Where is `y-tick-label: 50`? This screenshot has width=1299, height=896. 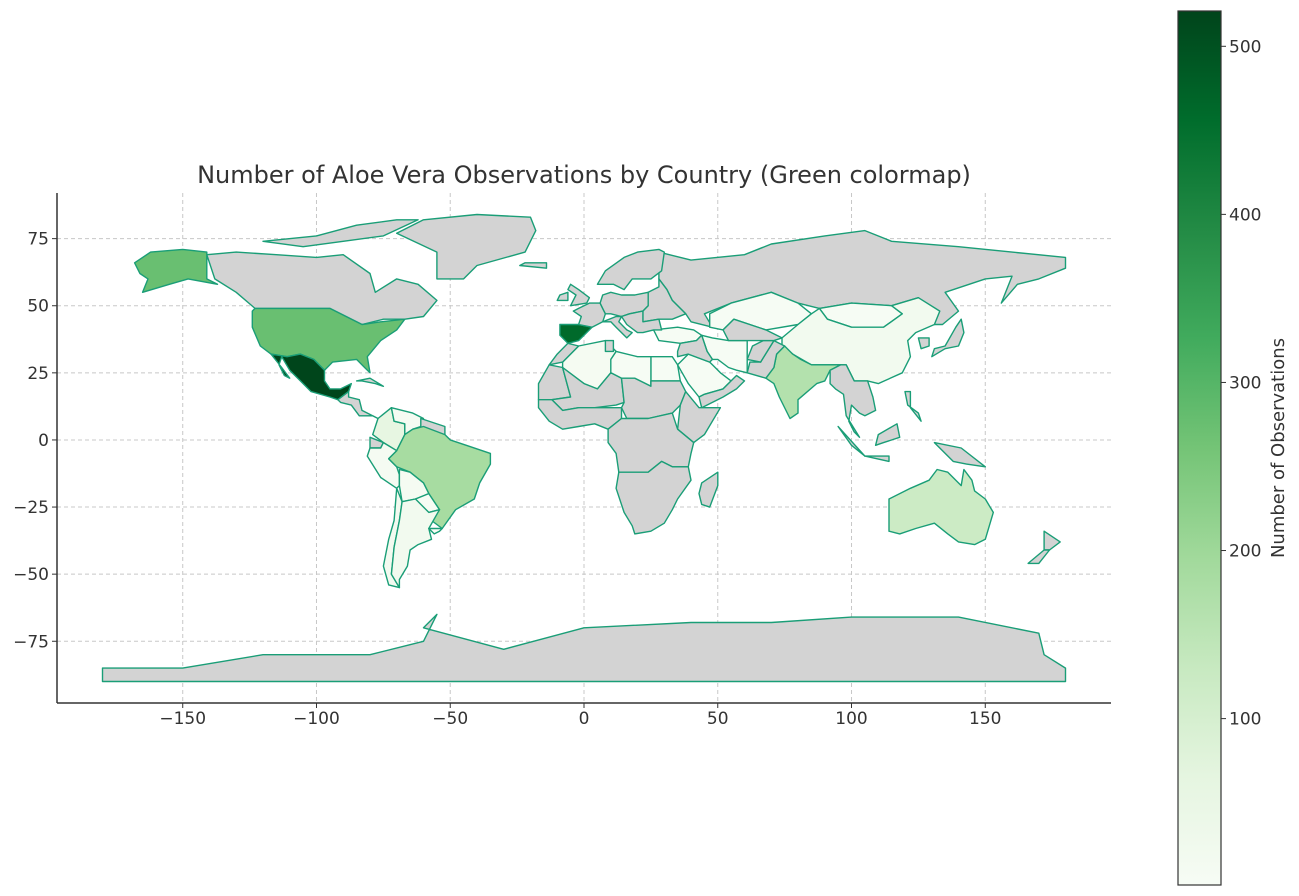
y-tick-label: 50 is located at coordinates (38, 307).